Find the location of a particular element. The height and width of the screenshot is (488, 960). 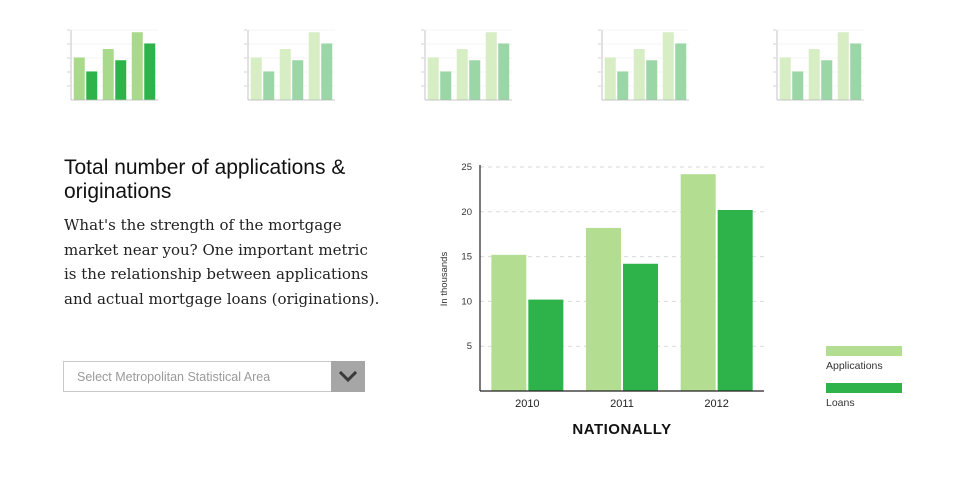

bar-loans-2012 is located at coordinates (735, 300).